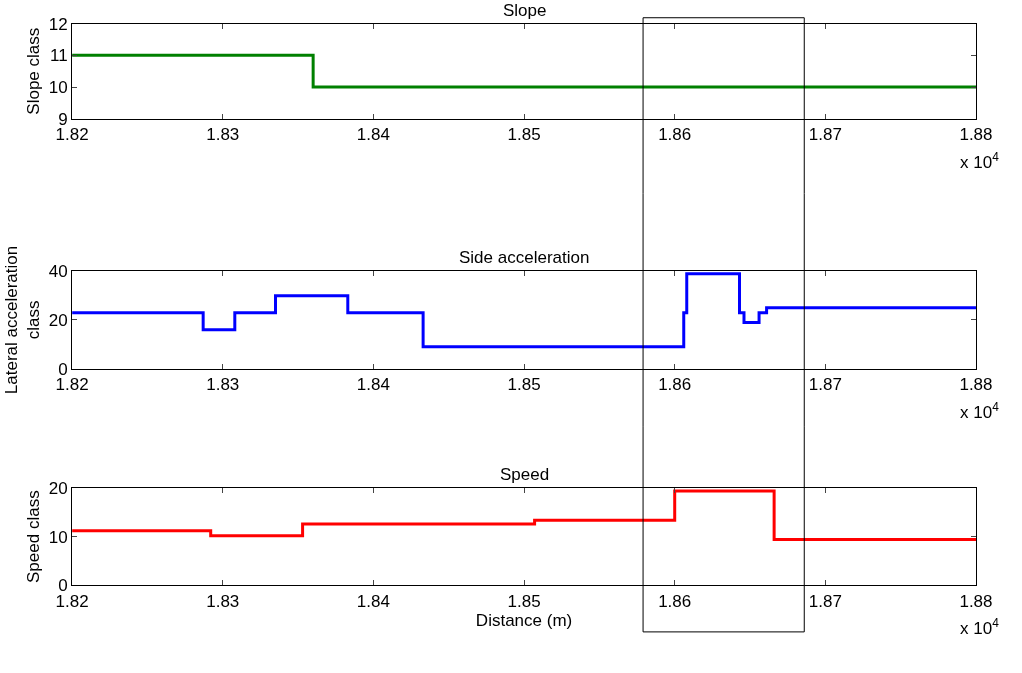  What do you see at coordinates (524, 257) in the screenshot?
I see `chart-title: Side acceleration` at bounding box center [524, 257].